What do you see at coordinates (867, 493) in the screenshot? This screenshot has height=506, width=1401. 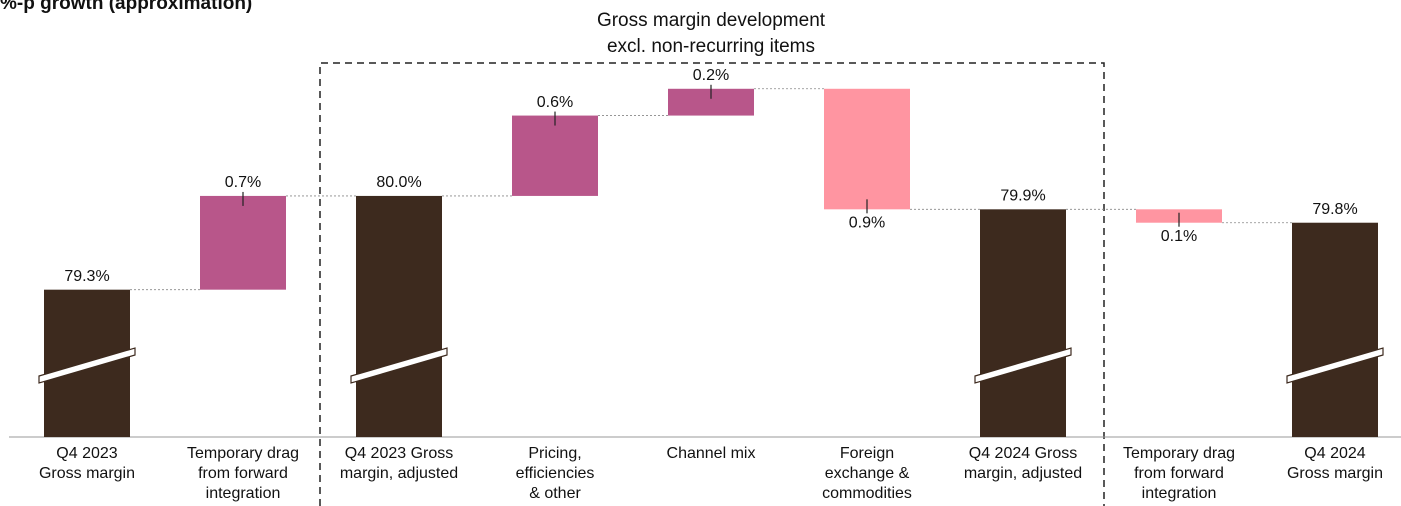 I see `x-tick-label: commodities` at bounding box center [867, 493].